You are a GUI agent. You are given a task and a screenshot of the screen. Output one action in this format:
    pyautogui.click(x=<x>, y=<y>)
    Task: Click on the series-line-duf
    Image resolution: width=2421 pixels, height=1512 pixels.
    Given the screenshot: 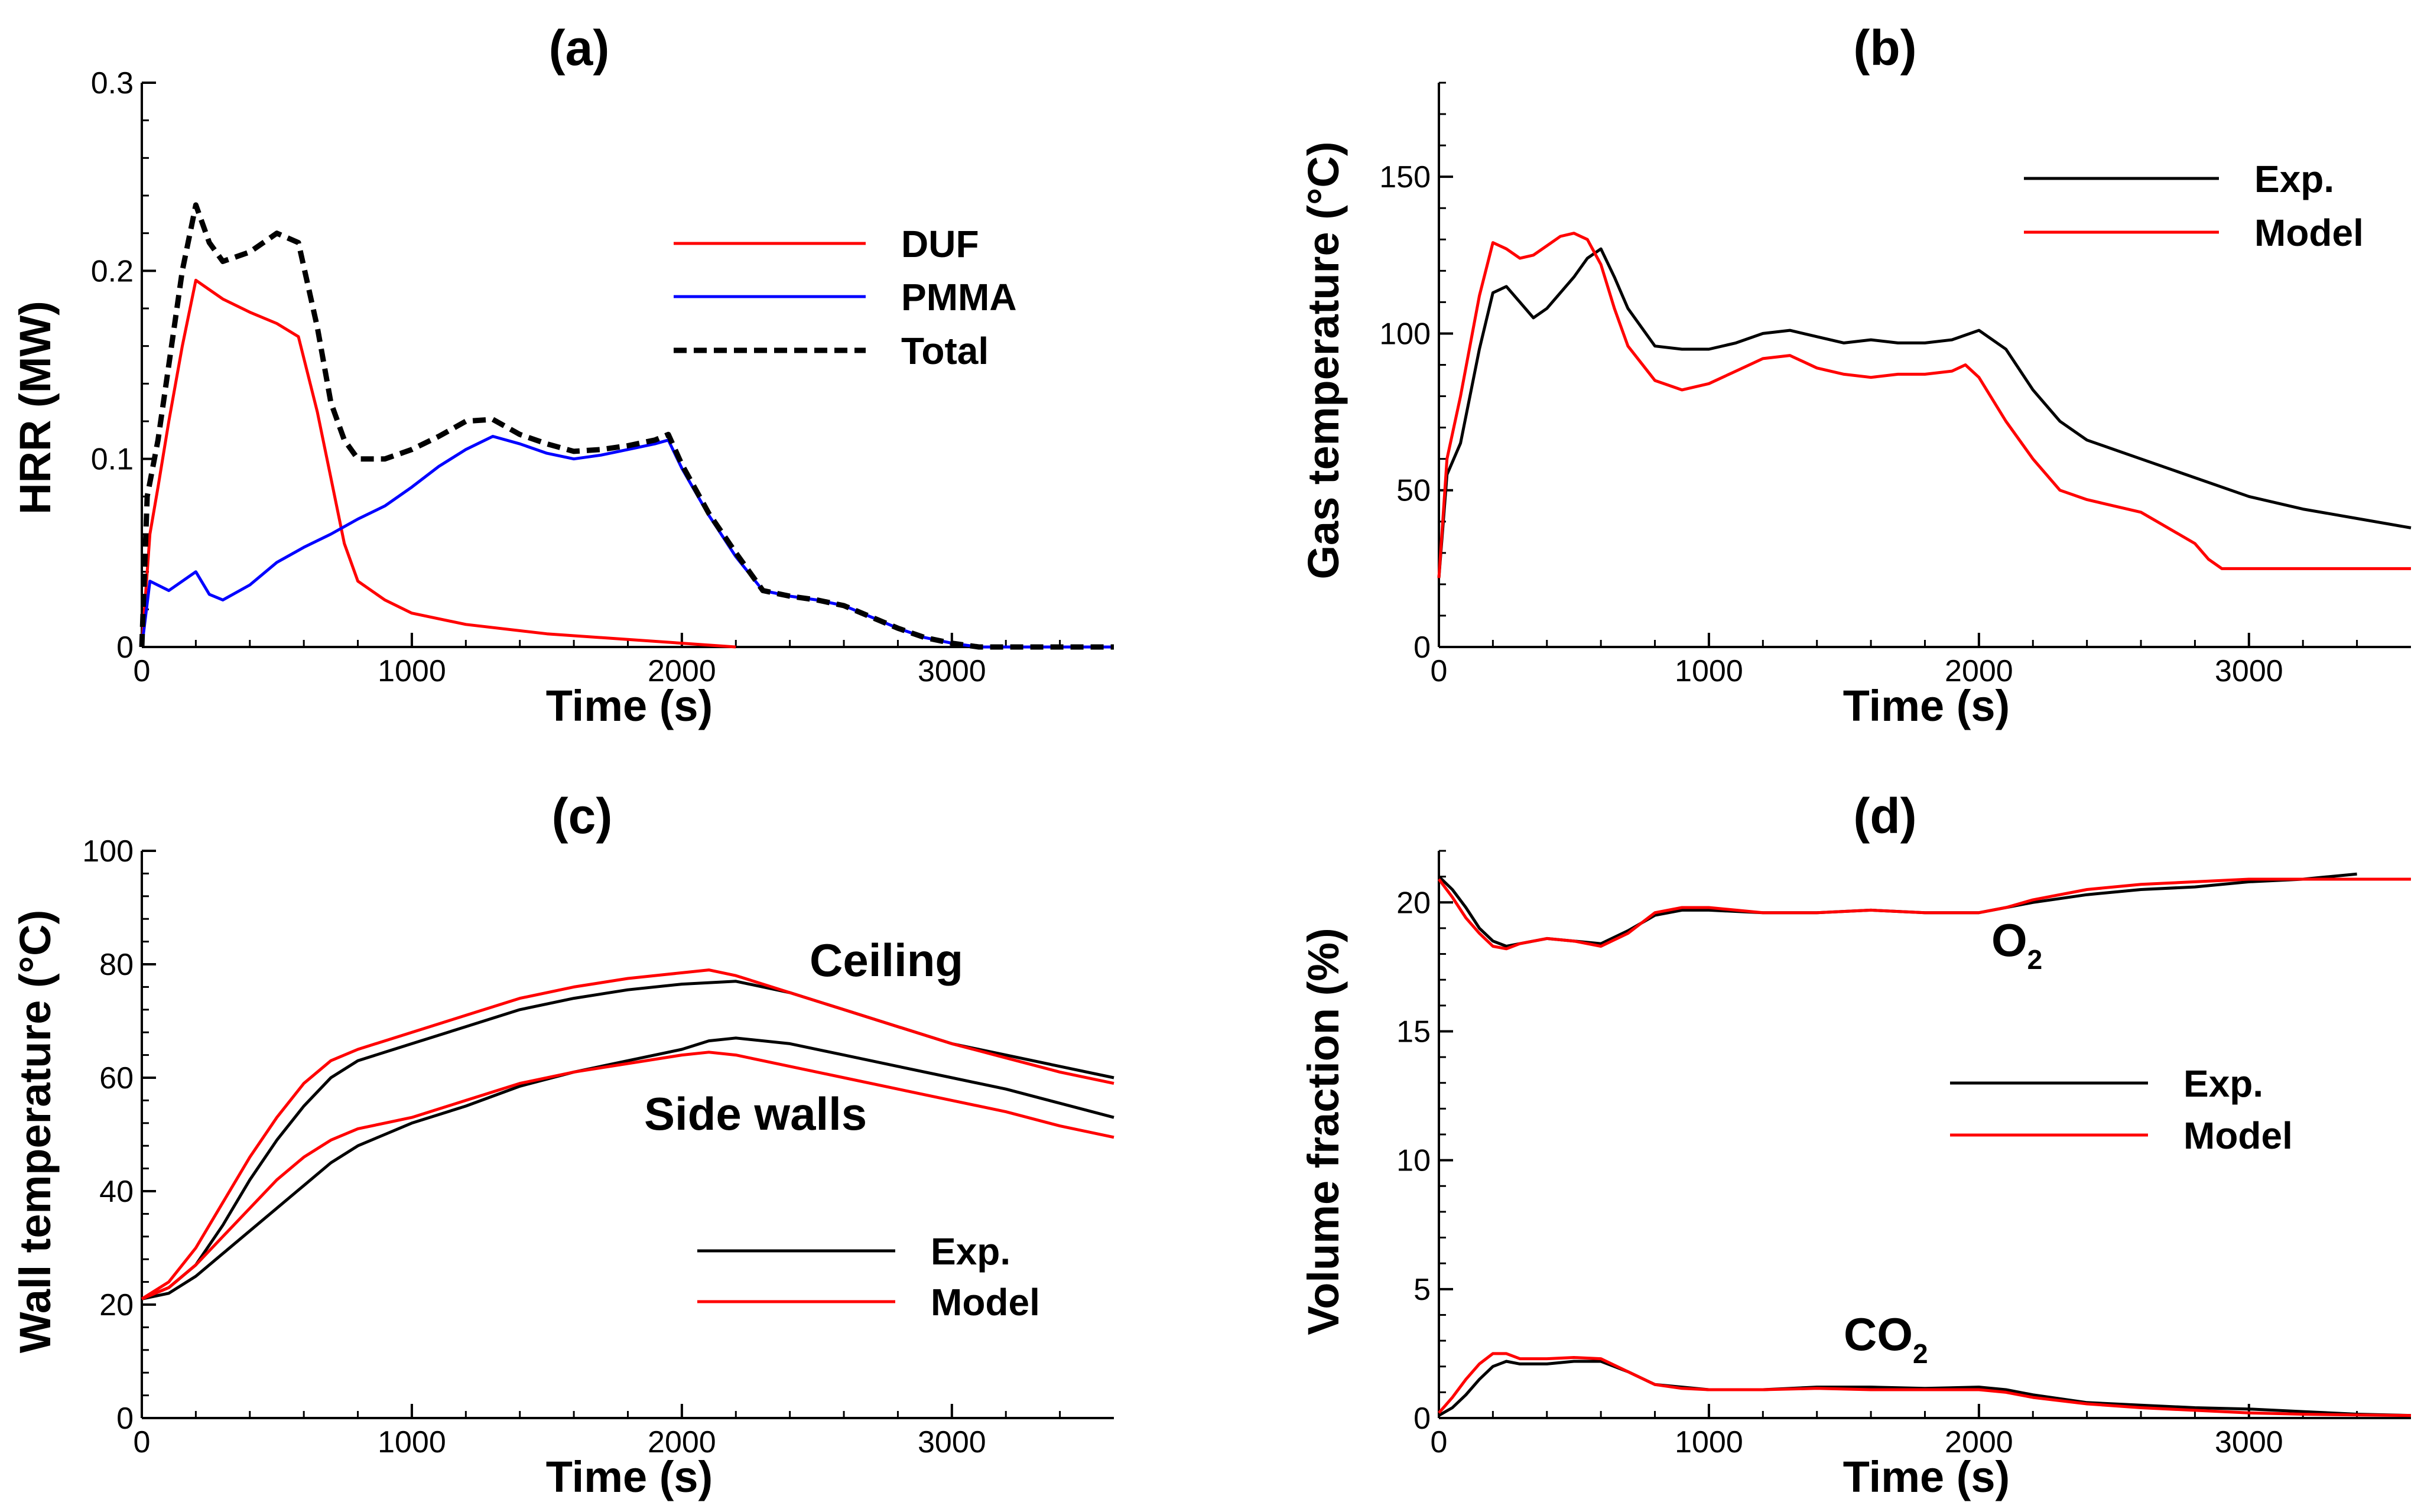 What is the action you would take?
    pyautogui.click(x=438, y=463)
    